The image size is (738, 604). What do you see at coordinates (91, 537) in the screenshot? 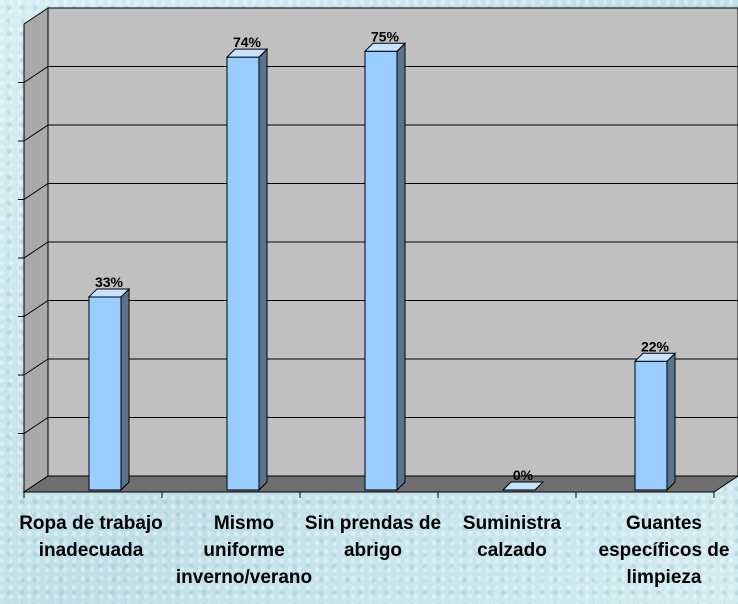
I see `x-tick-label: Ropa de trabajo inadecuada` at bounding box center [91, 537].